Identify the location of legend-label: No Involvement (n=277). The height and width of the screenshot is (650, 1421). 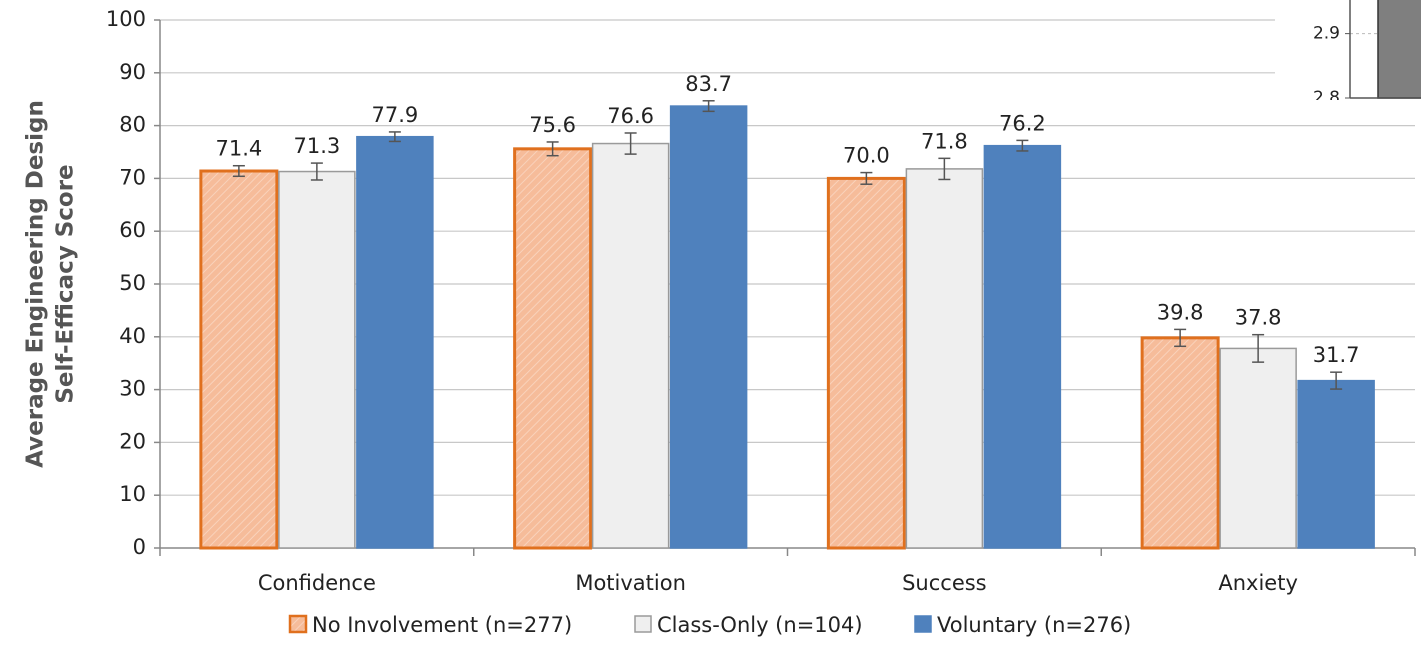
(442, 625).